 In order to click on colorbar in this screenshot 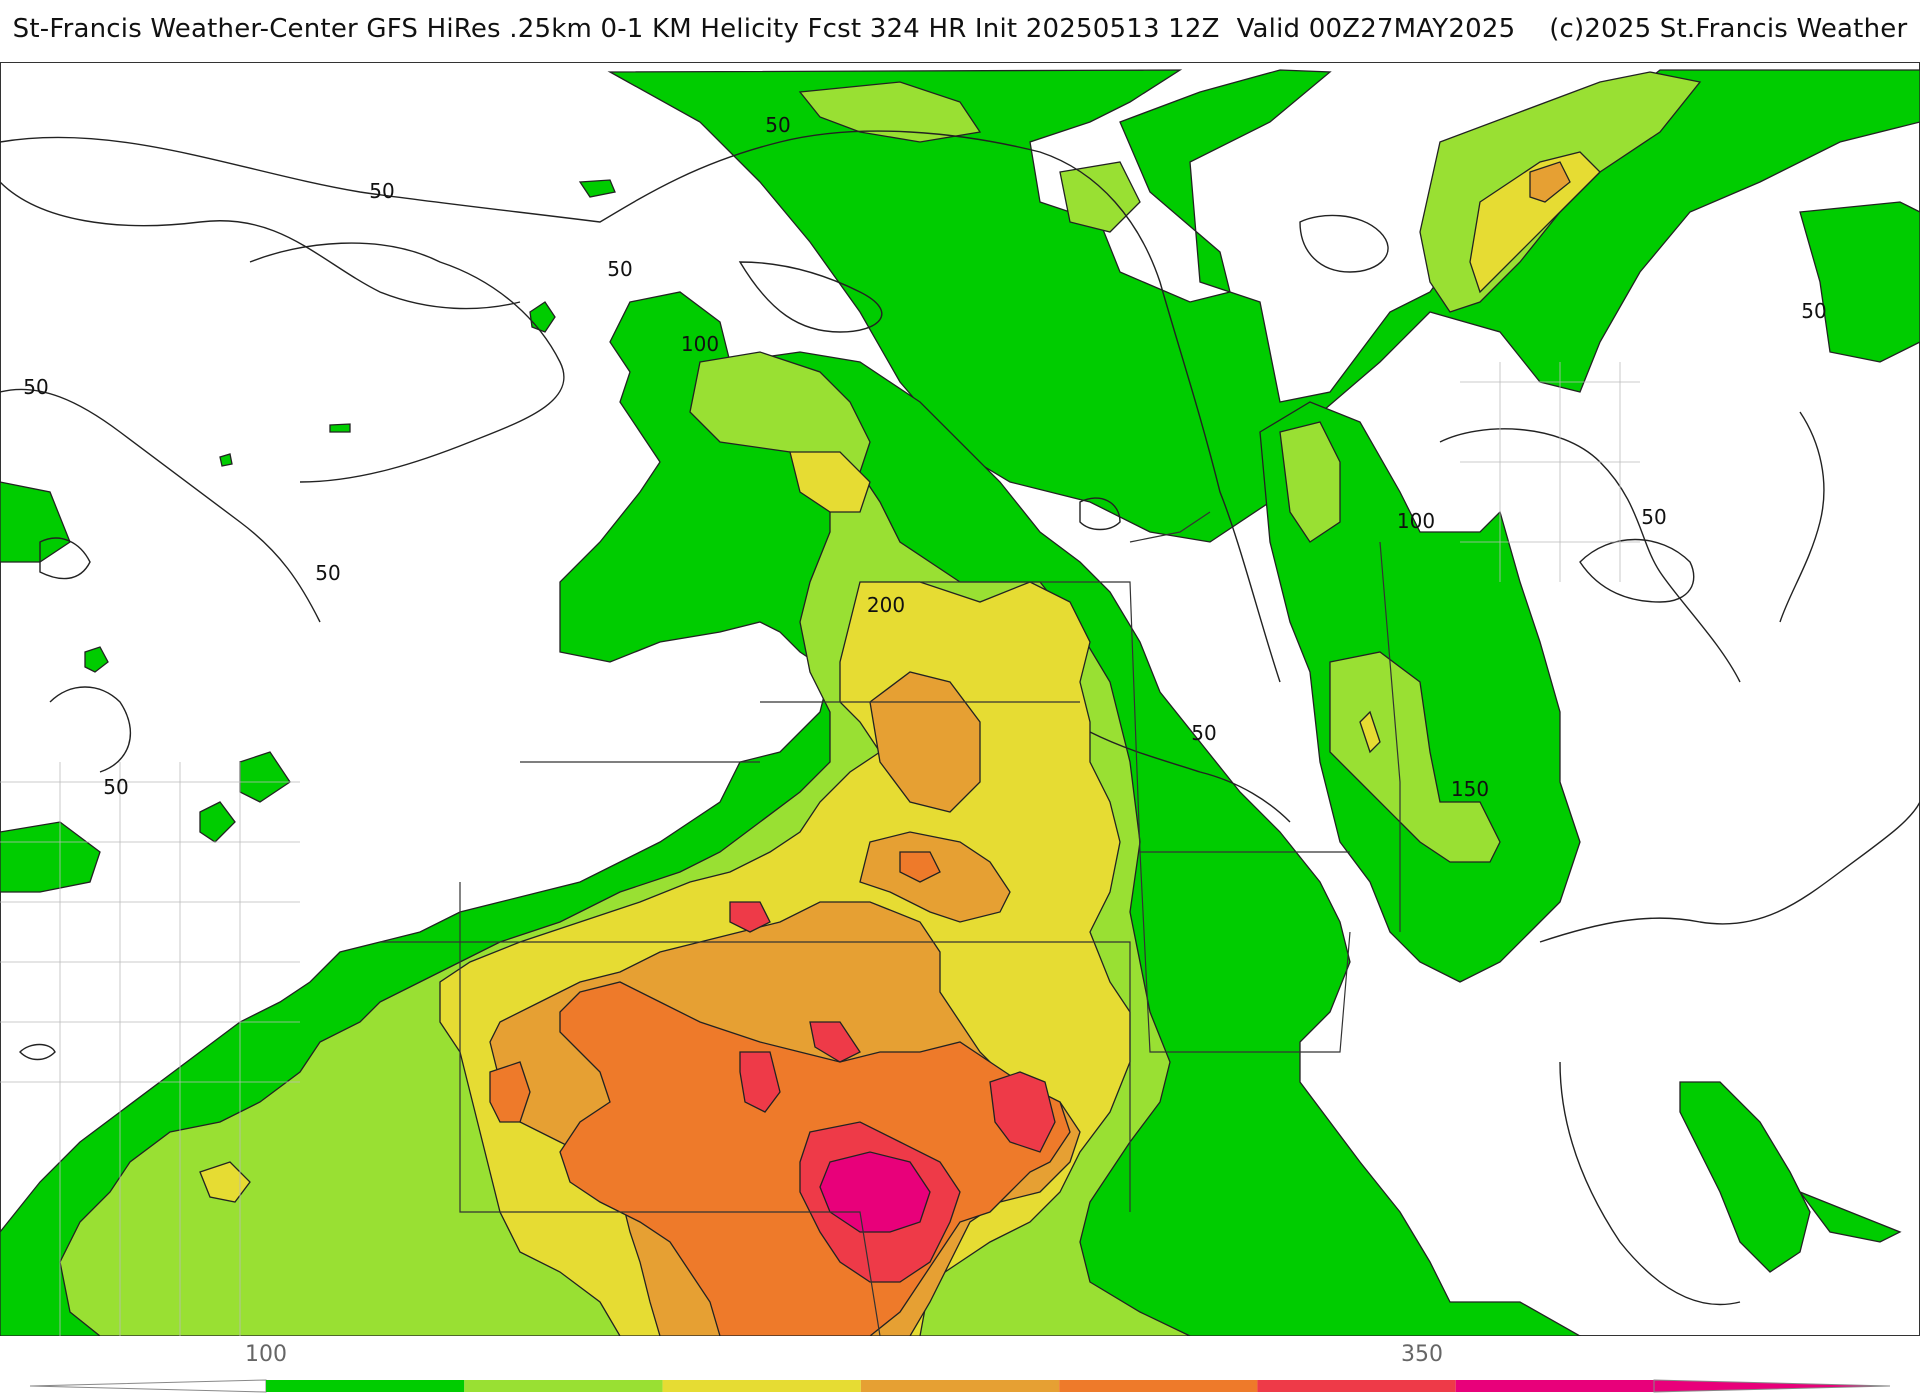, I will do `click(960, 1386)`.